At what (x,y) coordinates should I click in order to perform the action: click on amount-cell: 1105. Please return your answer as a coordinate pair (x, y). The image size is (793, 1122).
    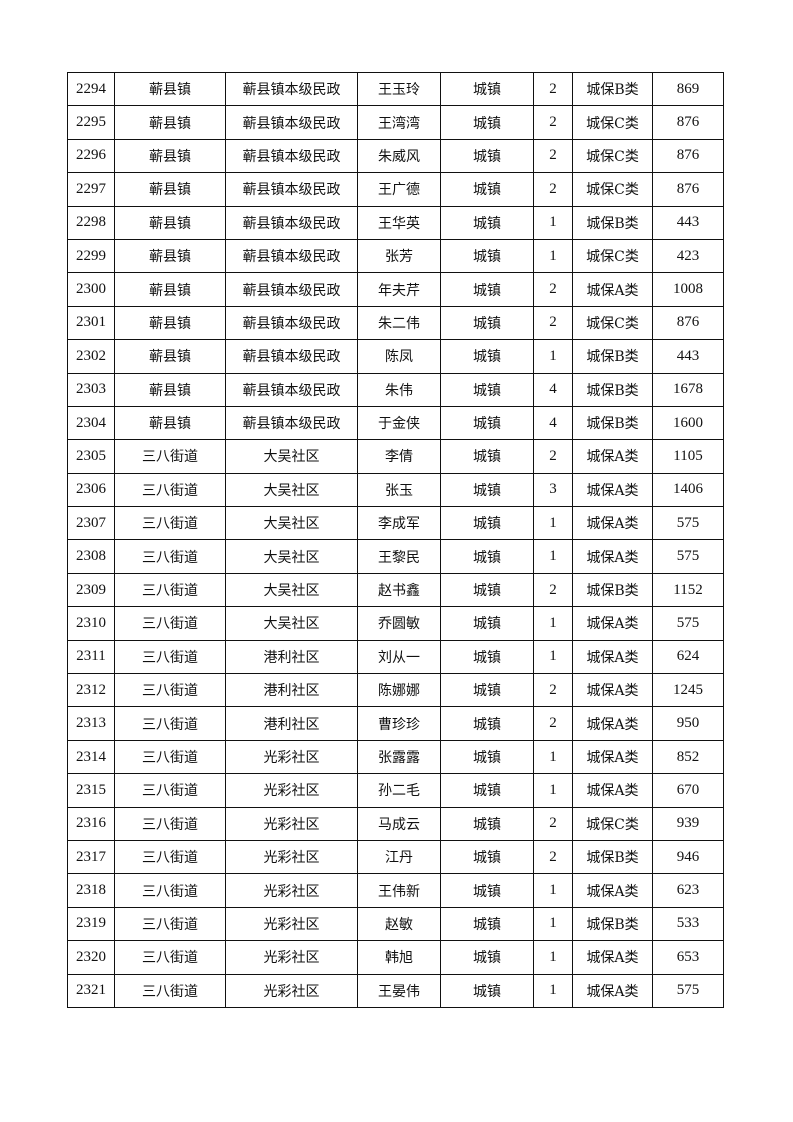
    Looking at the image, I should click on (688, 456).